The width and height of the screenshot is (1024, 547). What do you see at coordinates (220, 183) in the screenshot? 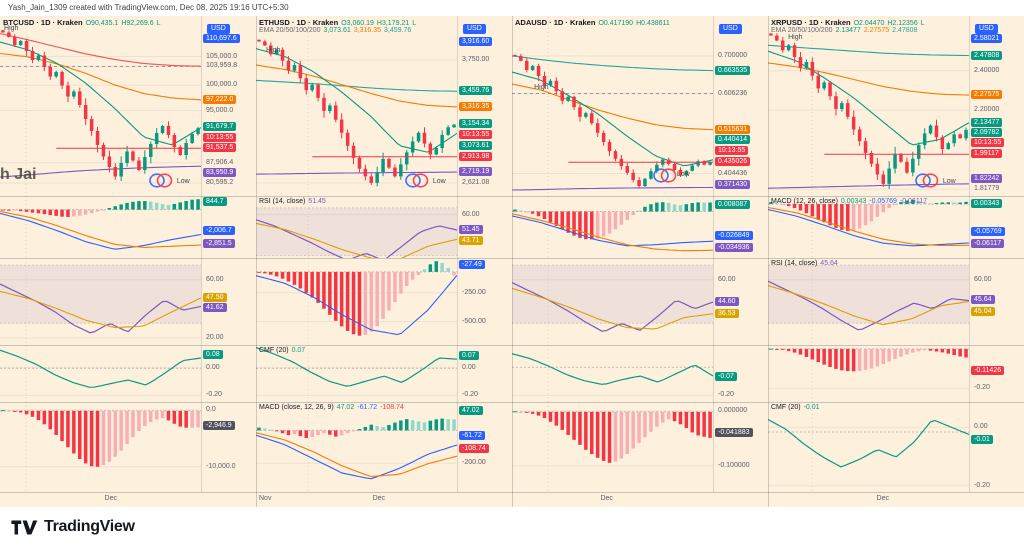
I see `axis-label: 80,595.2` at bounding box center [220, 183].